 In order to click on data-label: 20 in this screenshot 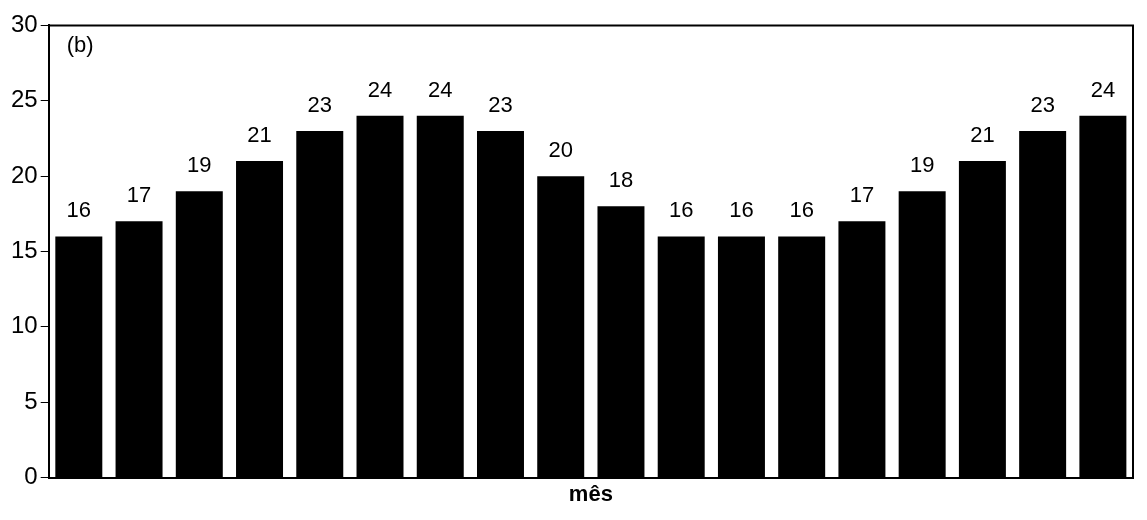, I will do `click(560, 150)`.